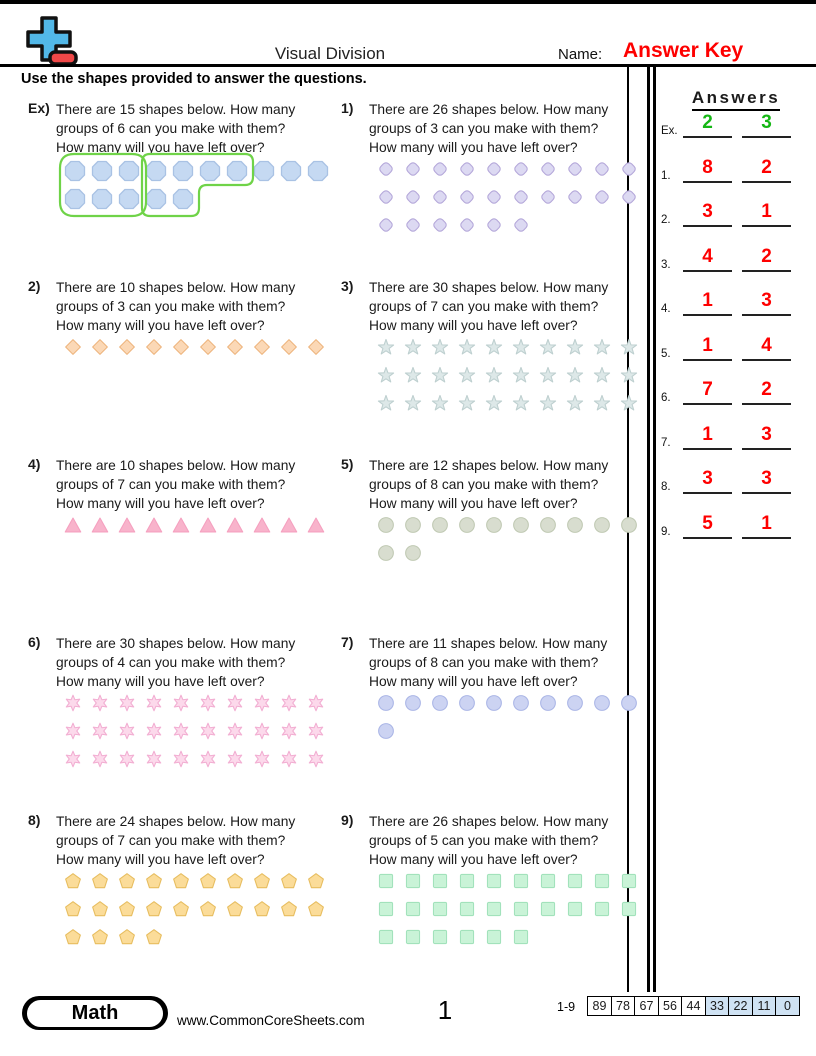  What do you see at coordinates (707, 525) in the screenshot?
I see `answer-blank-groups: 5` at bounding box center [707, 525].